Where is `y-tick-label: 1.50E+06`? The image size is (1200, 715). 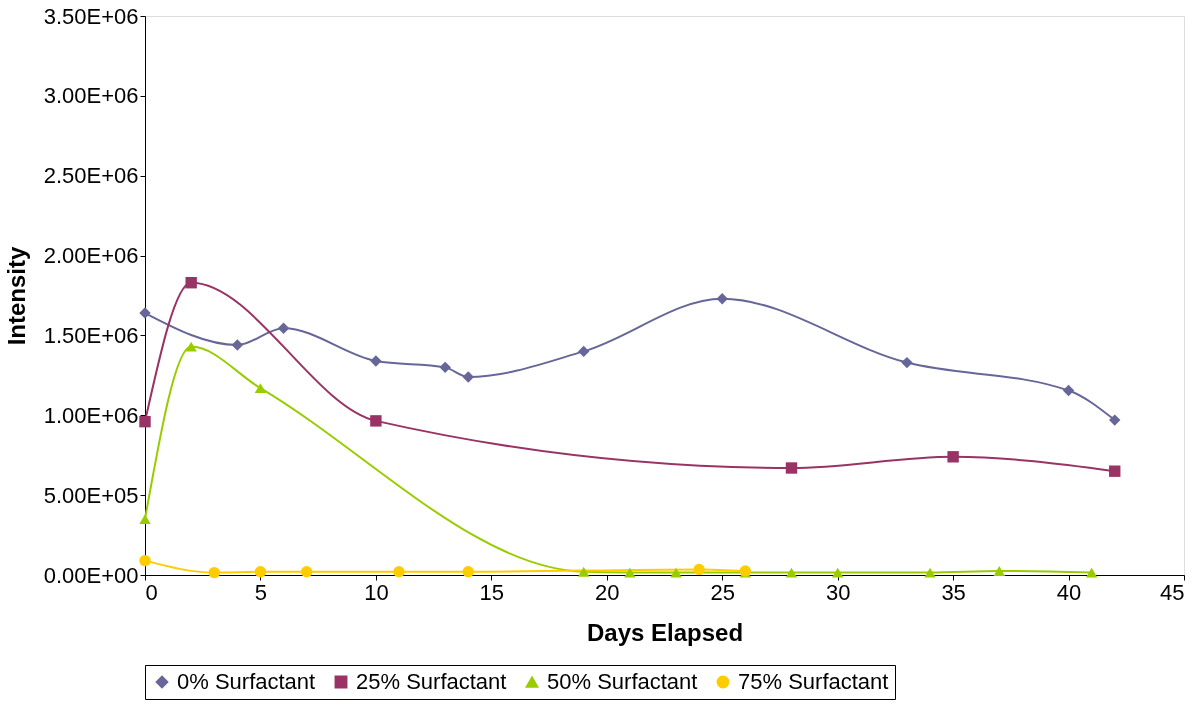
y-tick-label: 1.50E+06 is located at coordinates (91, 335).